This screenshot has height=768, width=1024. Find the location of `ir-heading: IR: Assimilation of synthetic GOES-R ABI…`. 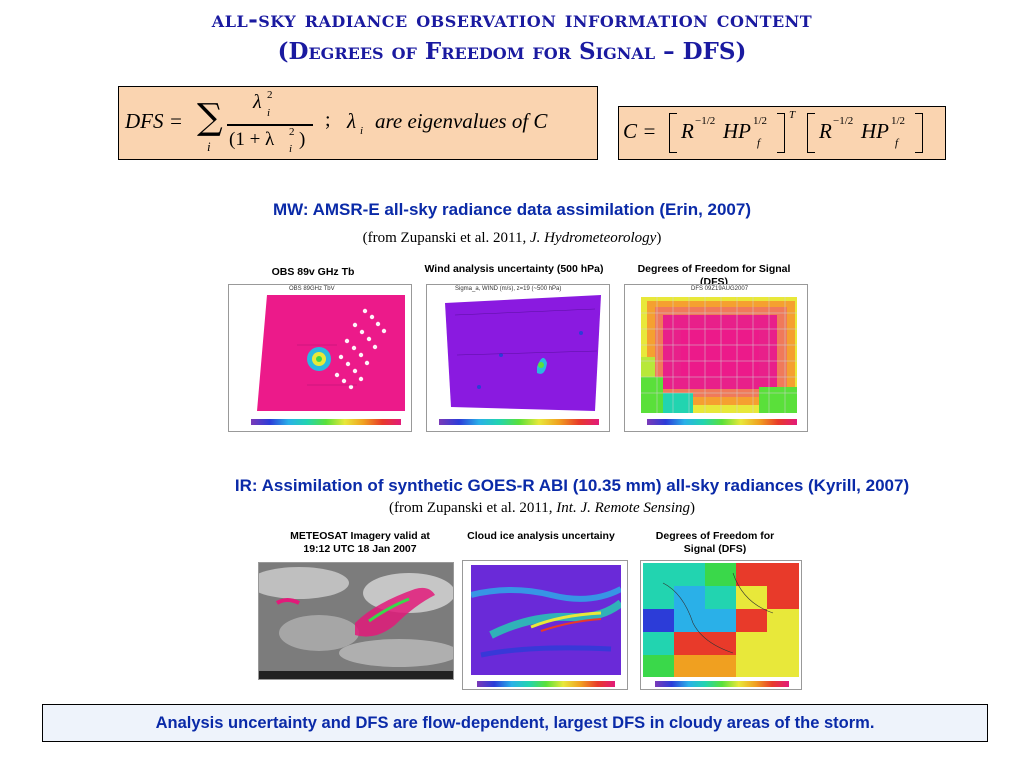

ir-heading: IR: Assimilation of synthetic GOES-R ABI… is located at coordinates (572, 485).